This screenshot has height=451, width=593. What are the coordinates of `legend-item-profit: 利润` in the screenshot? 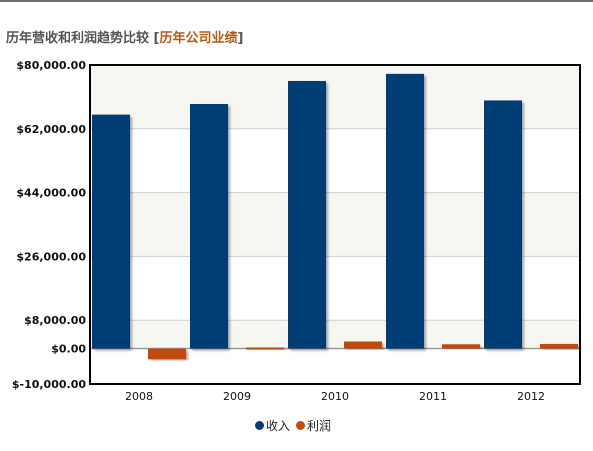 It's located at (313, 425).